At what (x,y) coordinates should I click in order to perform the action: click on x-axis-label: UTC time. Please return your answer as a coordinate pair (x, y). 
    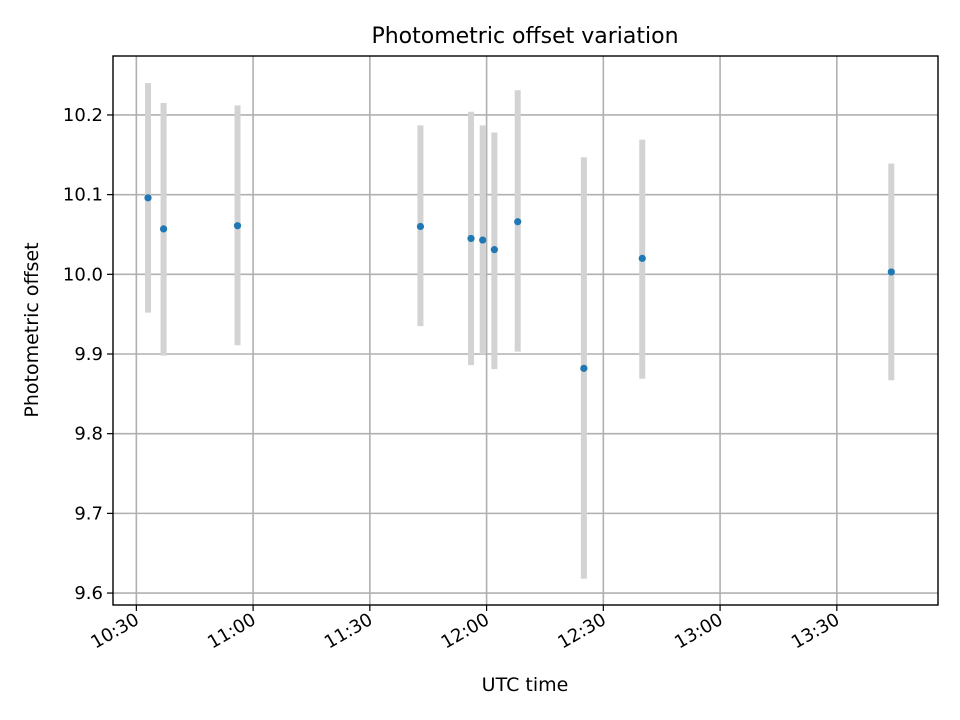
    Looking at the image, I should click on (525, 685).